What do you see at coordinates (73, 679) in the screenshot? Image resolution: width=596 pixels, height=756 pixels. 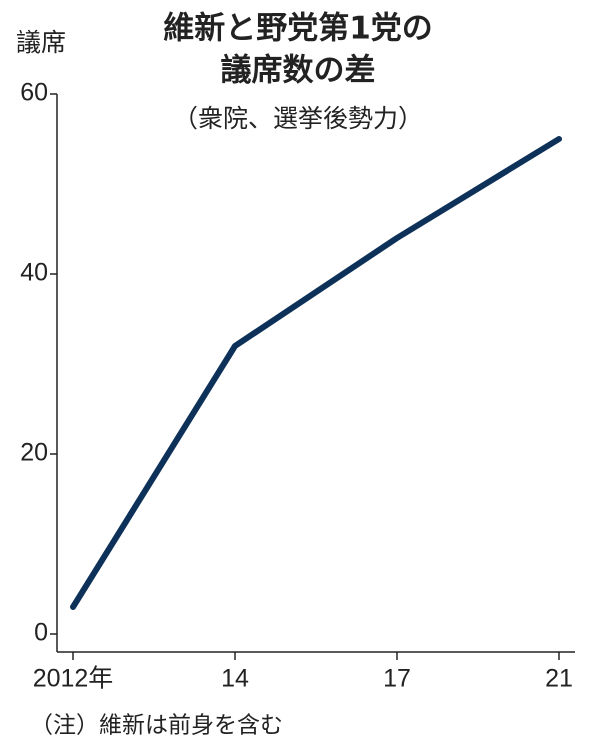 I see `x-tick-label: 2012年` at bounding box center [73, 679].